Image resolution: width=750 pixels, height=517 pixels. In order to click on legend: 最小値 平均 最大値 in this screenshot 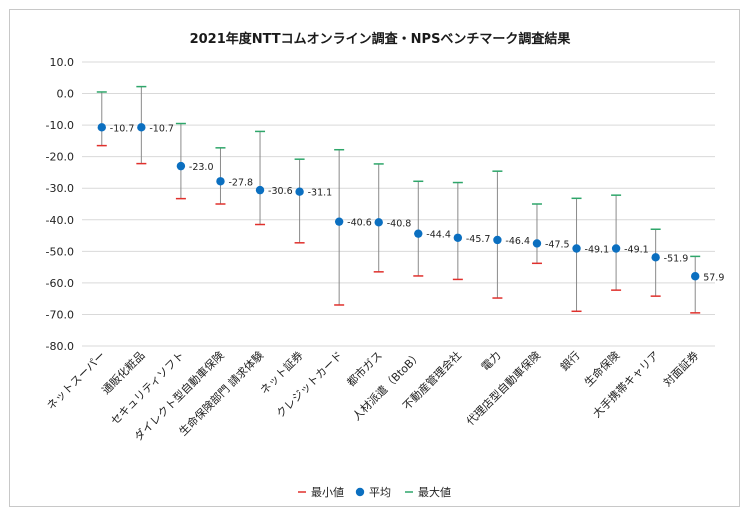, I will do `click(374, 492)`.